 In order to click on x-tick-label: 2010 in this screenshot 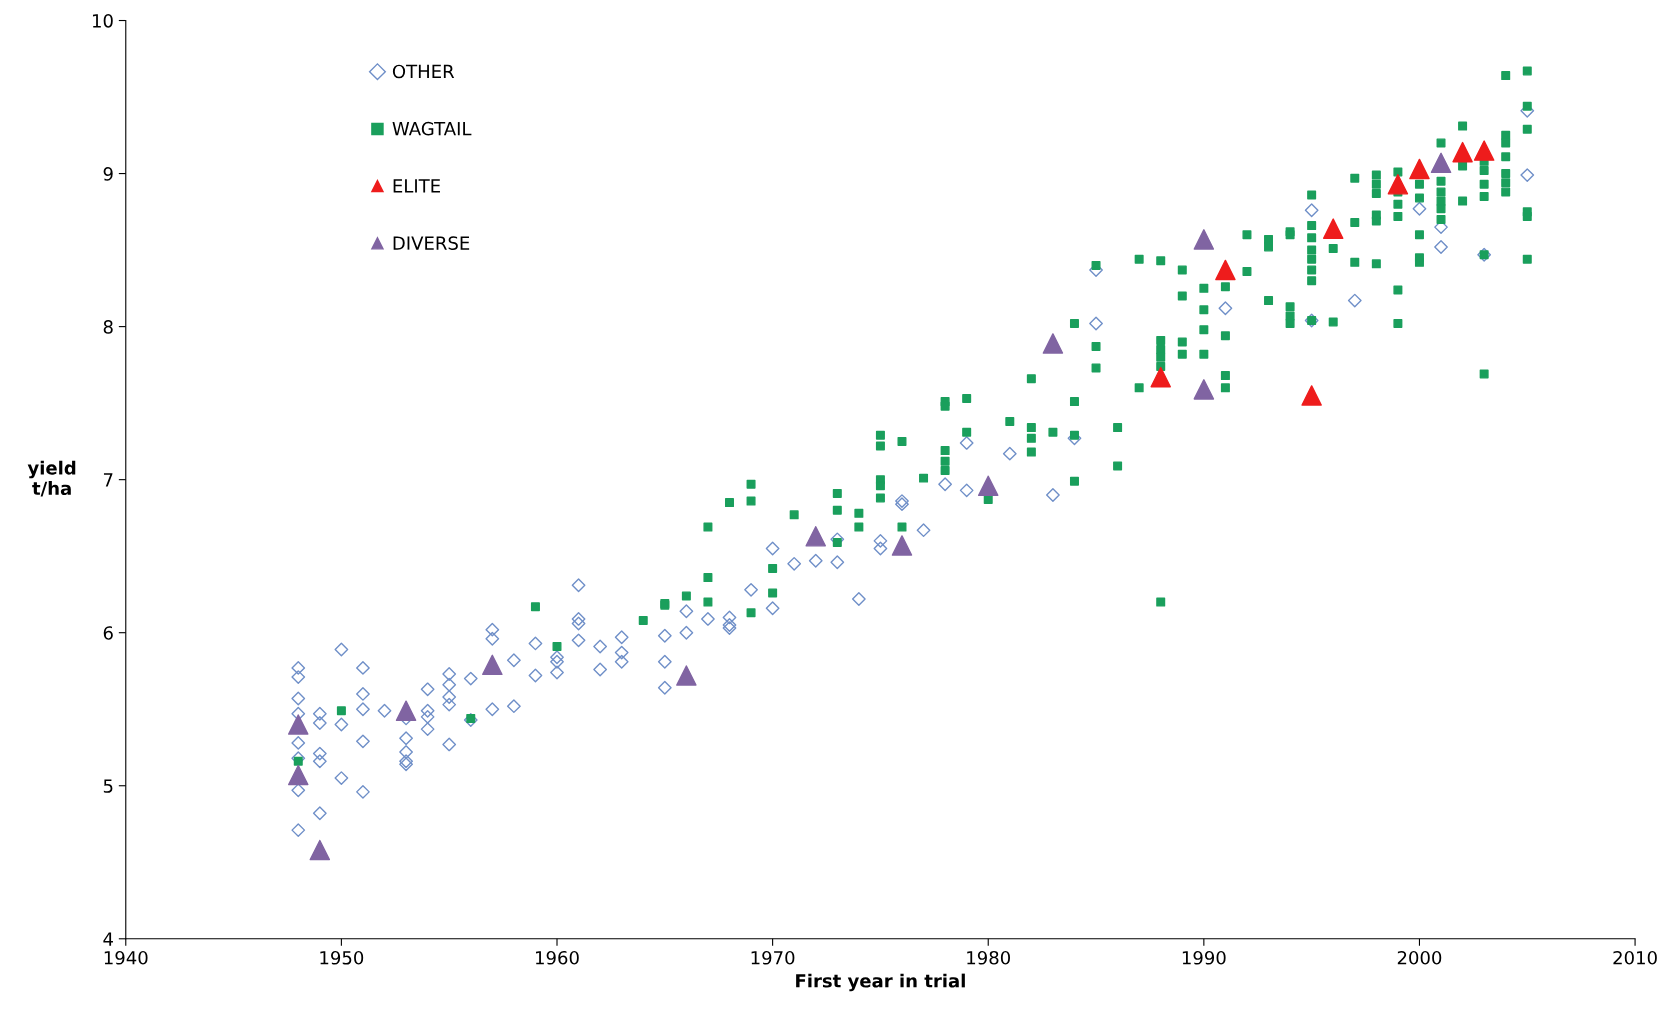, I will do `click(1635, 957)`.